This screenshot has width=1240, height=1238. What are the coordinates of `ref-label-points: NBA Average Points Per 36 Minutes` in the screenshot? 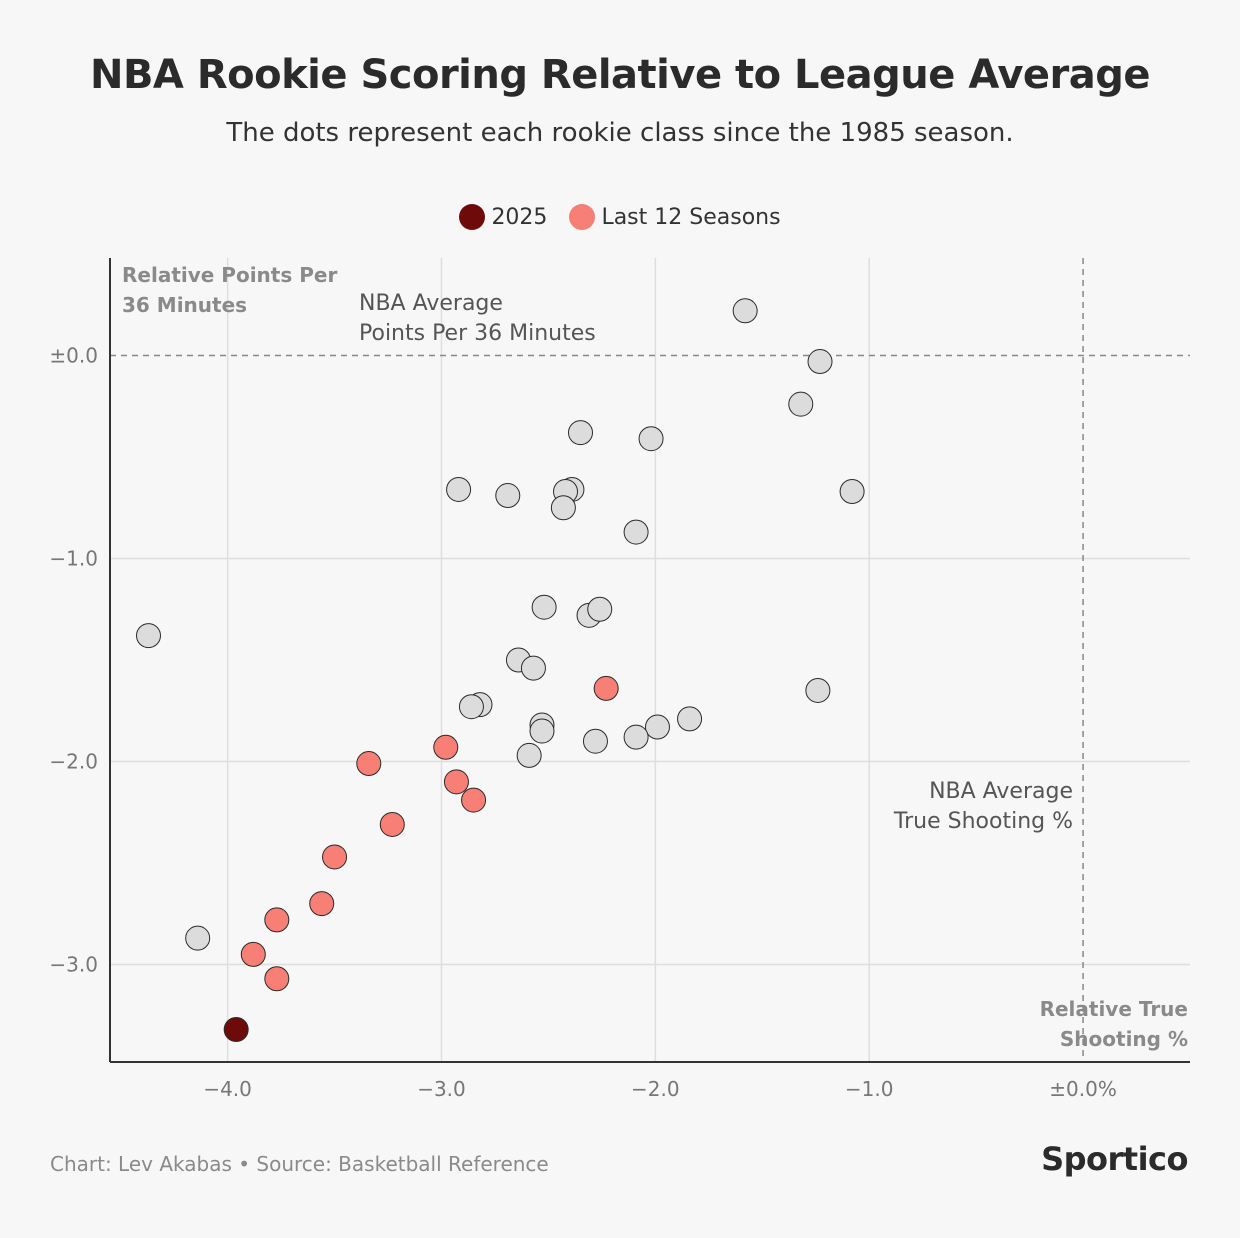 It's located at (477, 318).